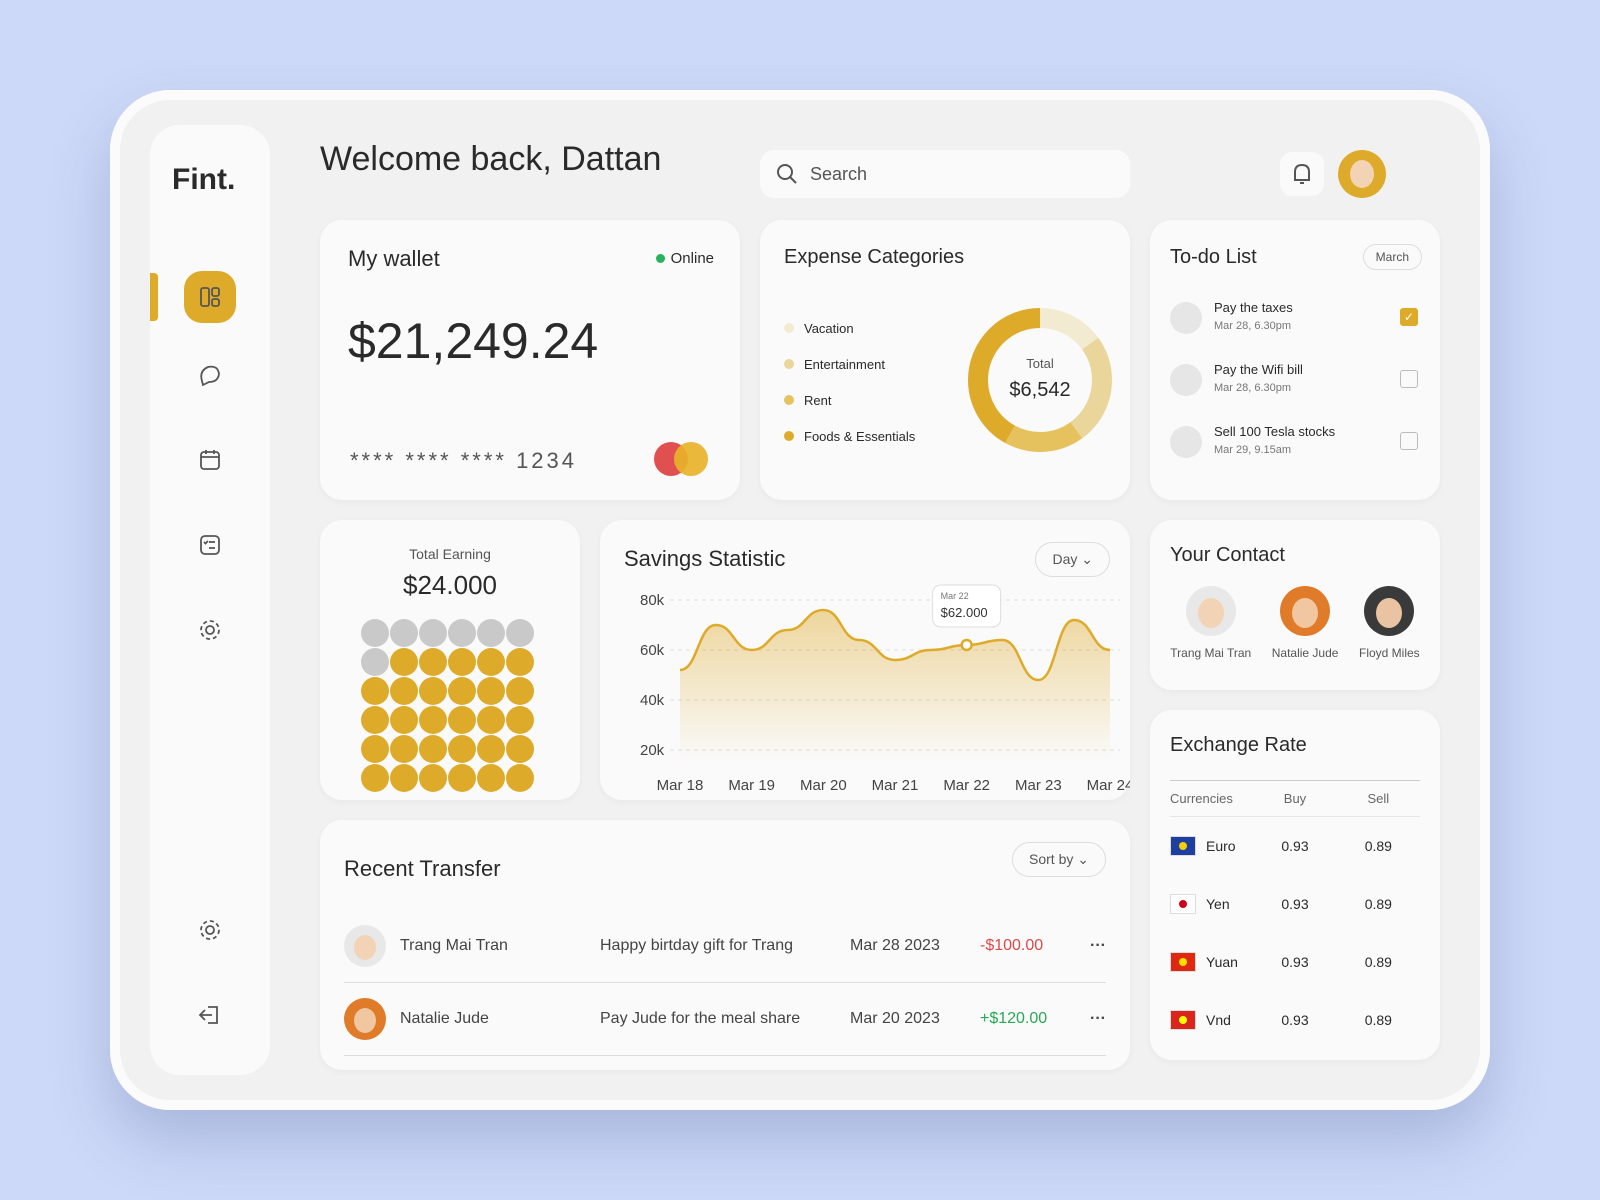 This screenshot has height=1200, width=1600. I want to click on notifications, so click(1302, 174).